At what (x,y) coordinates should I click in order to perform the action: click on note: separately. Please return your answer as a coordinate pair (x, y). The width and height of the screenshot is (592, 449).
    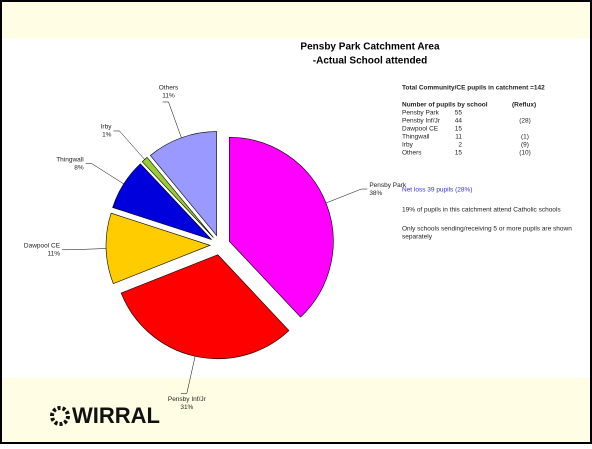
    Looking at the image, I should click on (417, 237).